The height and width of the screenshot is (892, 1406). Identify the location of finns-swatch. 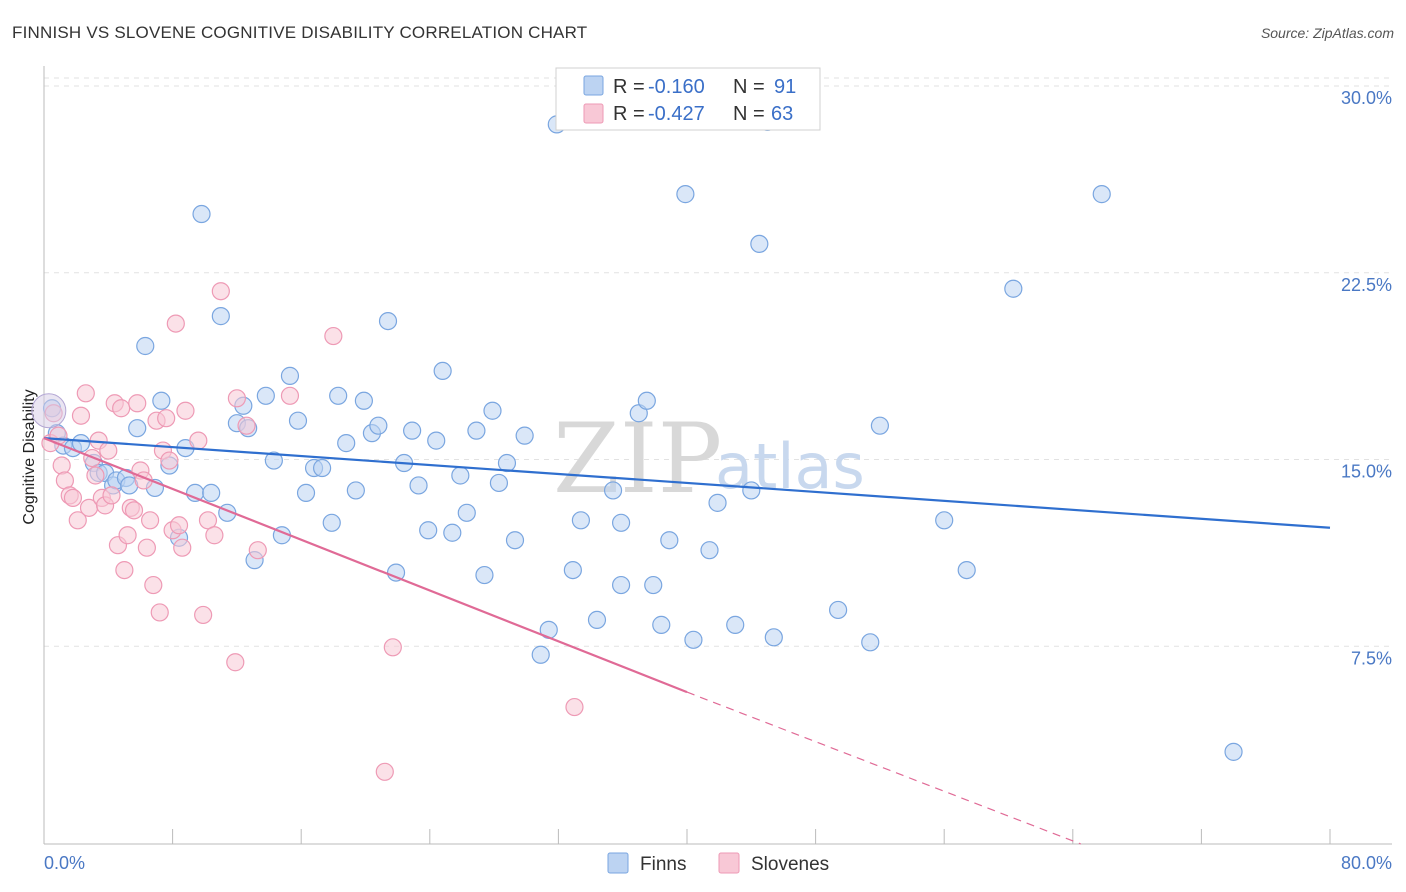
(593, 85).